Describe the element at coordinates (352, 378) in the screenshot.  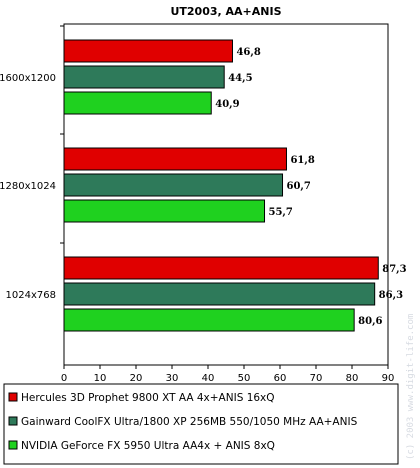
I see `x-tick-label: 80` at that location.